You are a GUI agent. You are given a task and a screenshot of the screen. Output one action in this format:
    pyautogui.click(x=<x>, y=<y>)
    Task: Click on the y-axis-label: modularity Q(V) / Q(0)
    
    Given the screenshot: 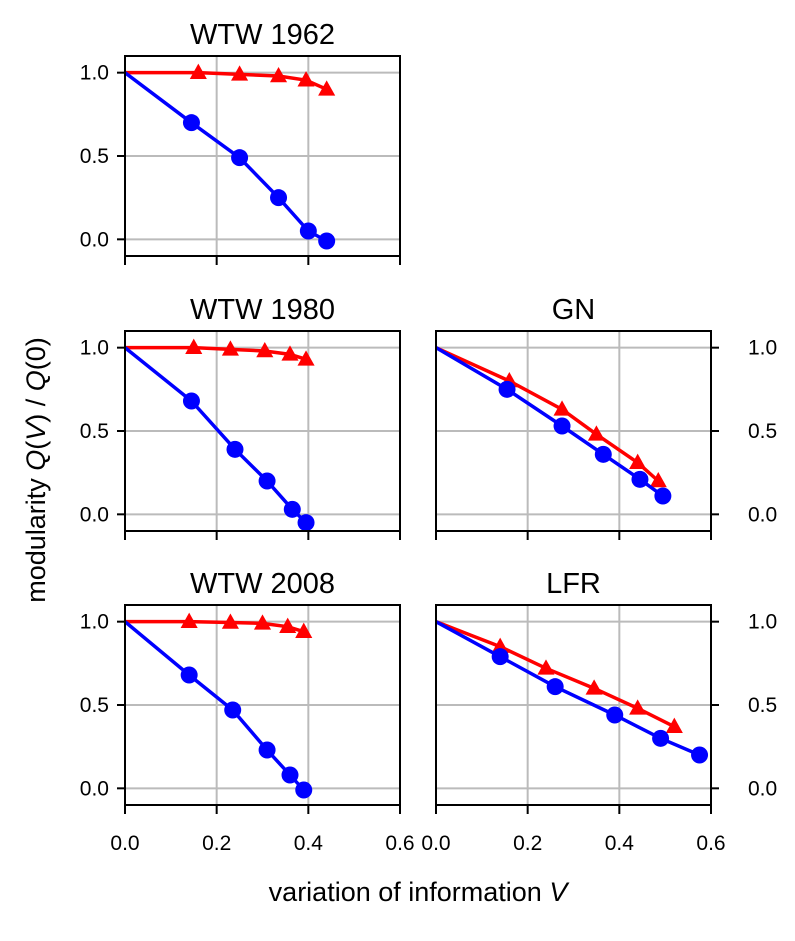 What is the action you would take?
    pyautogui.click(x=36, y=470)
    